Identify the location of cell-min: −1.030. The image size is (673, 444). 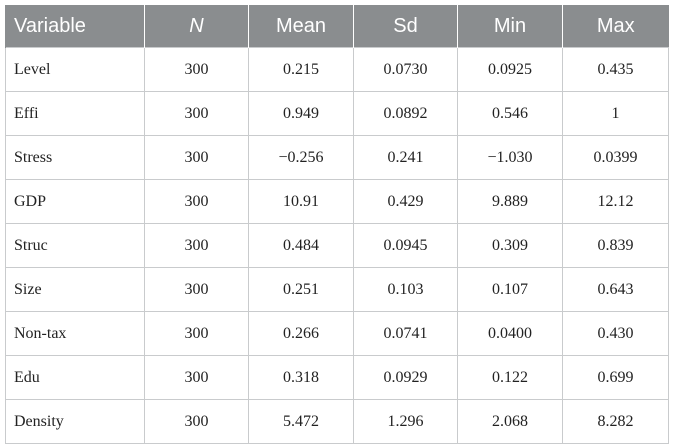
(510, 157).